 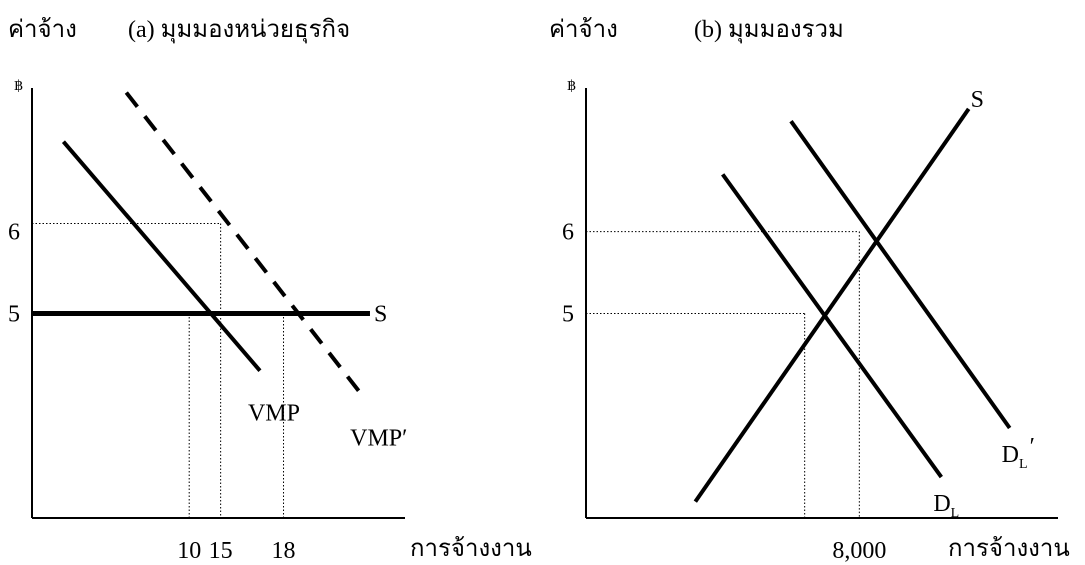 What do you see at coordinates (571, 86) in the screenshot?
I see `panel-b-y-unit: ฿` at bounding box center [571, 86].